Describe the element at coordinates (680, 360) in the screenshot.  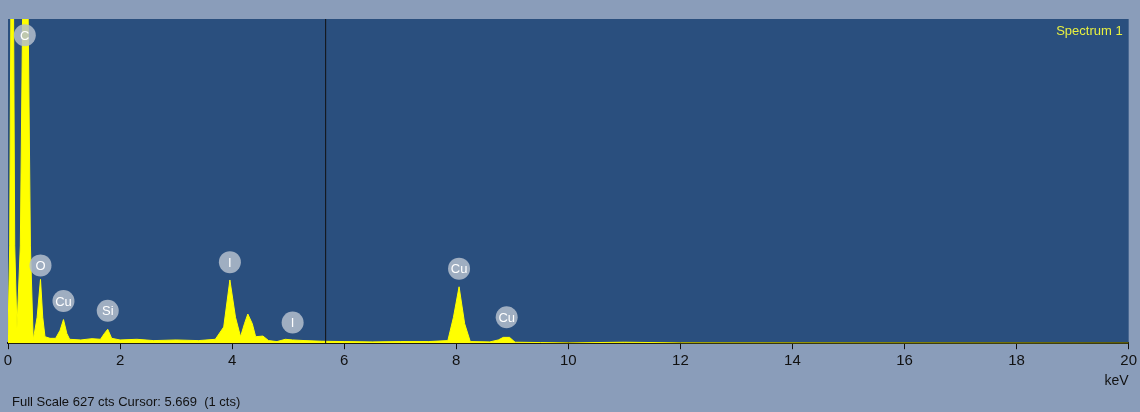
I see `x-tick-label: 12` at that location.